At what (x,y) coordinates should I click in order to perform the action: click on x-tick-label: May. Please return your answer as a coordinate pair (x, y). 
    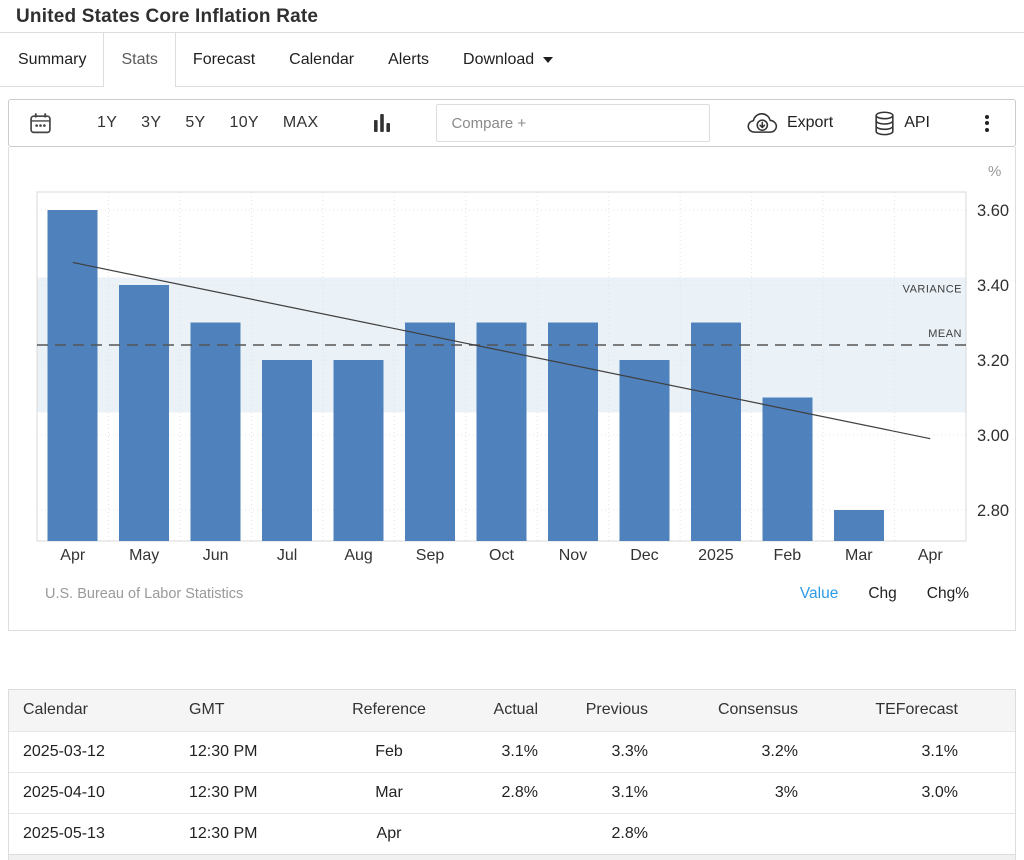
    Looking at the image, I should click on (144, 555).